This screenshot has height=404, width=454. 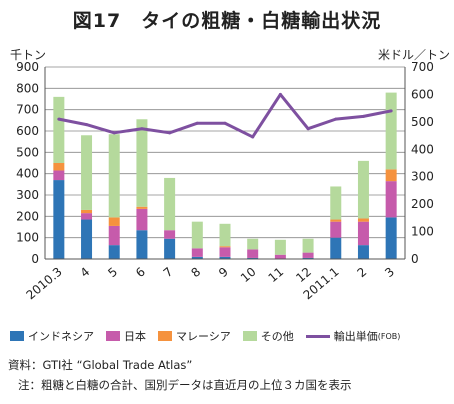 What do you see at coordinates (223, 273) in the screenshot?
I see `x-tick-label: 9` at bounding box center [223, 273].